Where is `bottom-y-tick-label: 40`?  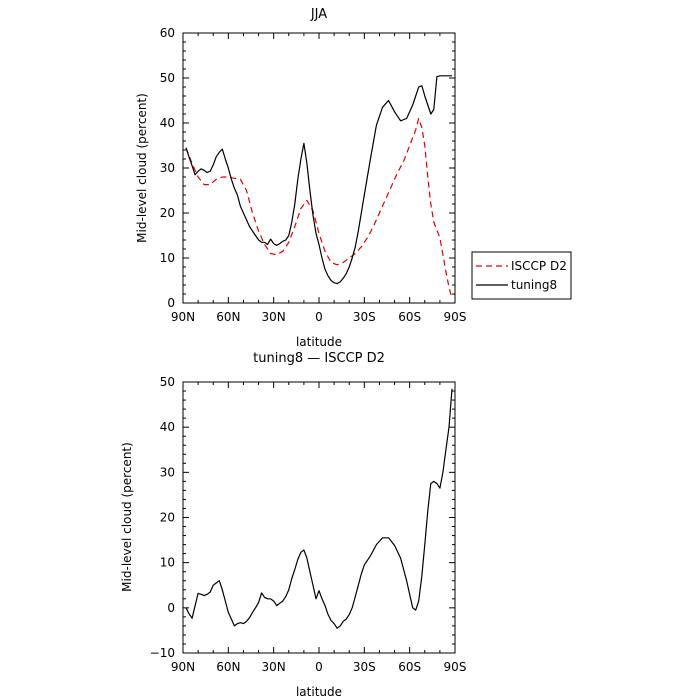
bottom-y-tick-label: 40 is located at coordinates (167, 427).